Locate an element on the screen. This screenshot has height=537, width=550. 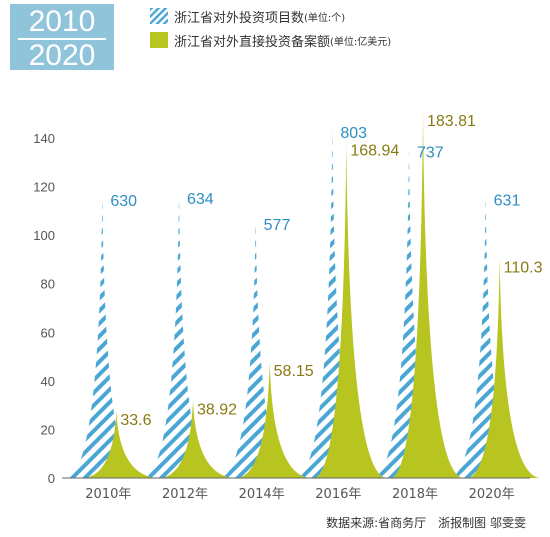
legend-item-amount: 浙江省对外直接投资备案额 (单位:亿美元) is located at coordinates (270, 40).